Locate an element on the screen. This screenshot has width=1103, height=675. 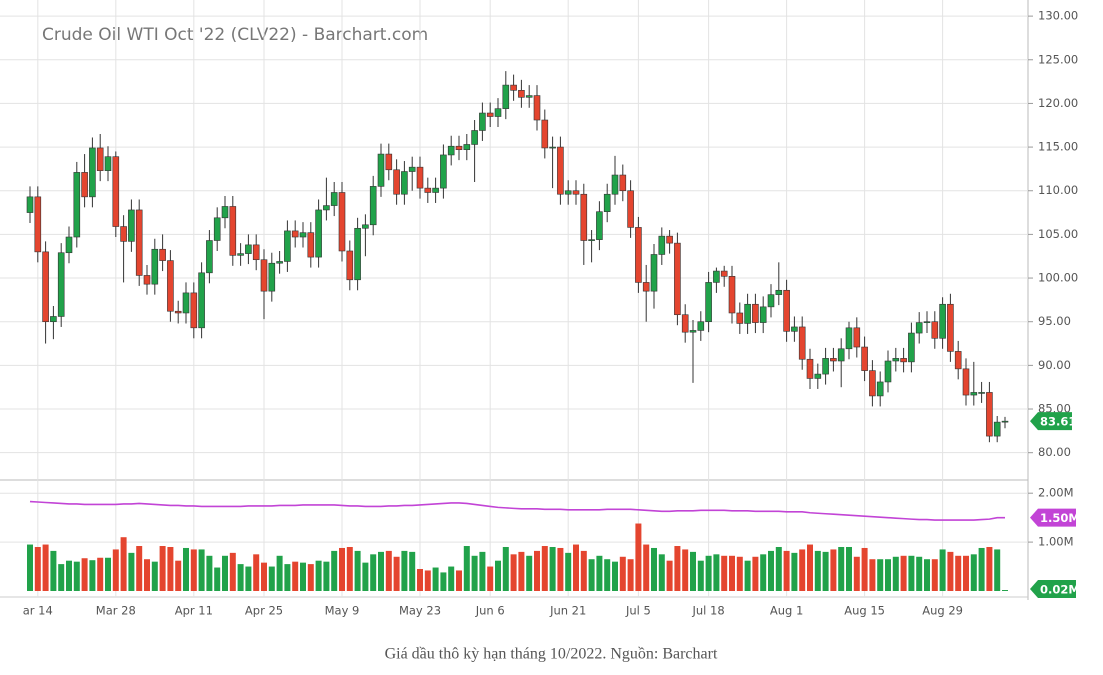
volume-last-label: 0.02M is located at coordinates (1060, 590).